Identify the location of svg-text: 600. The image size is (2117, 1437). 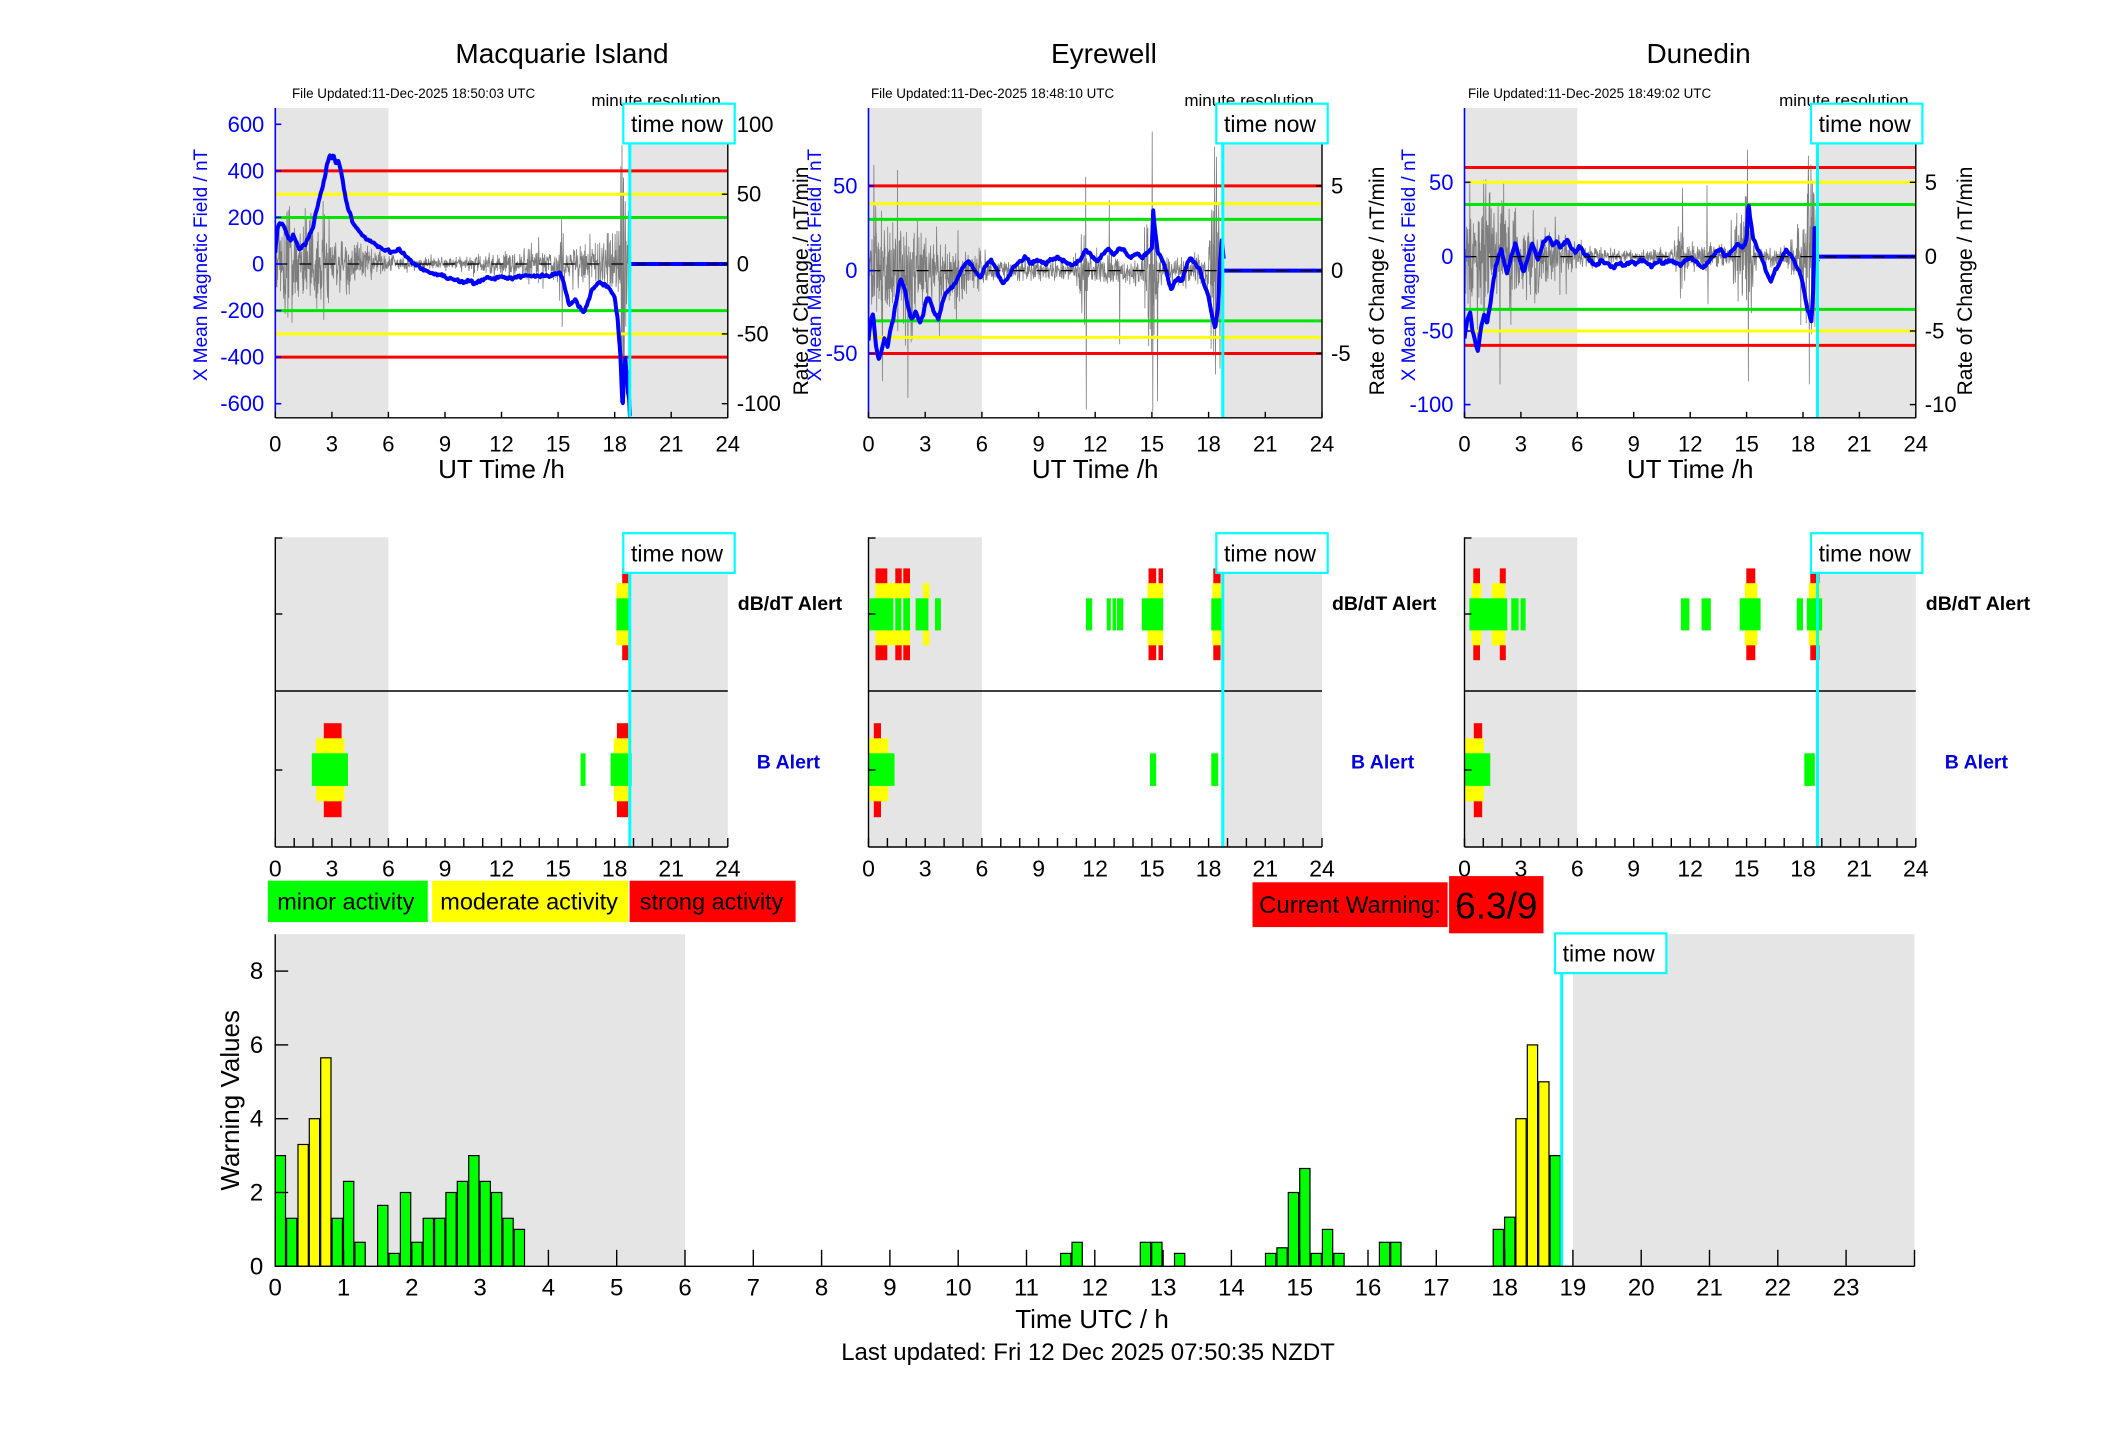
(246, 124).